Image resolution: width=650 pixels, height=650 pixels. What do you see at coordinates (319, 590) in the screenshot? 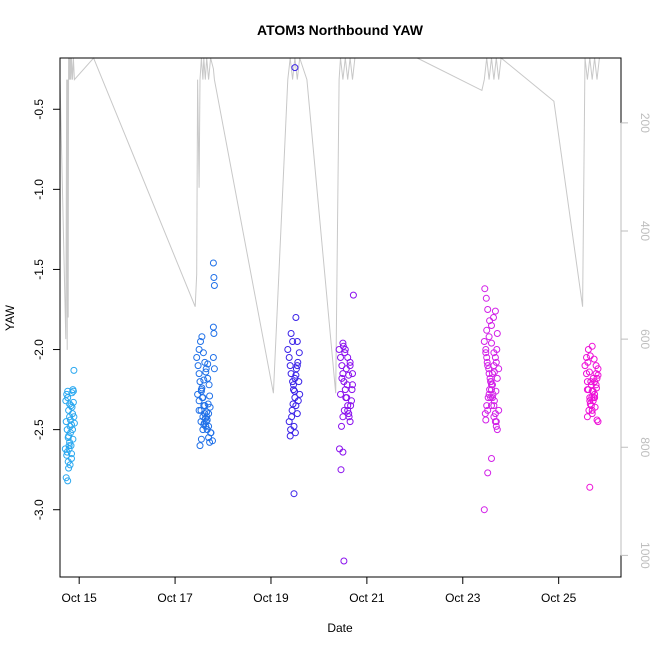
I see `x-axis: Oct 15 Oct 17 Oct 19 Oct 21 Oct 23 Oct 25` at bounding box center [319, 590].